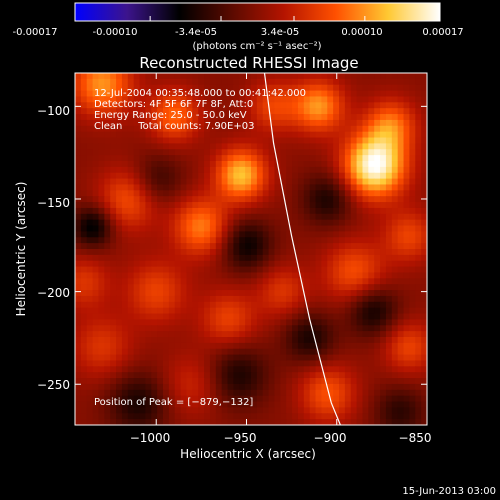 Image resolution: width=500 pixels, height=500 pixels. I want to click on colorbar-tick-label: -0.00017, so click(35, 32).